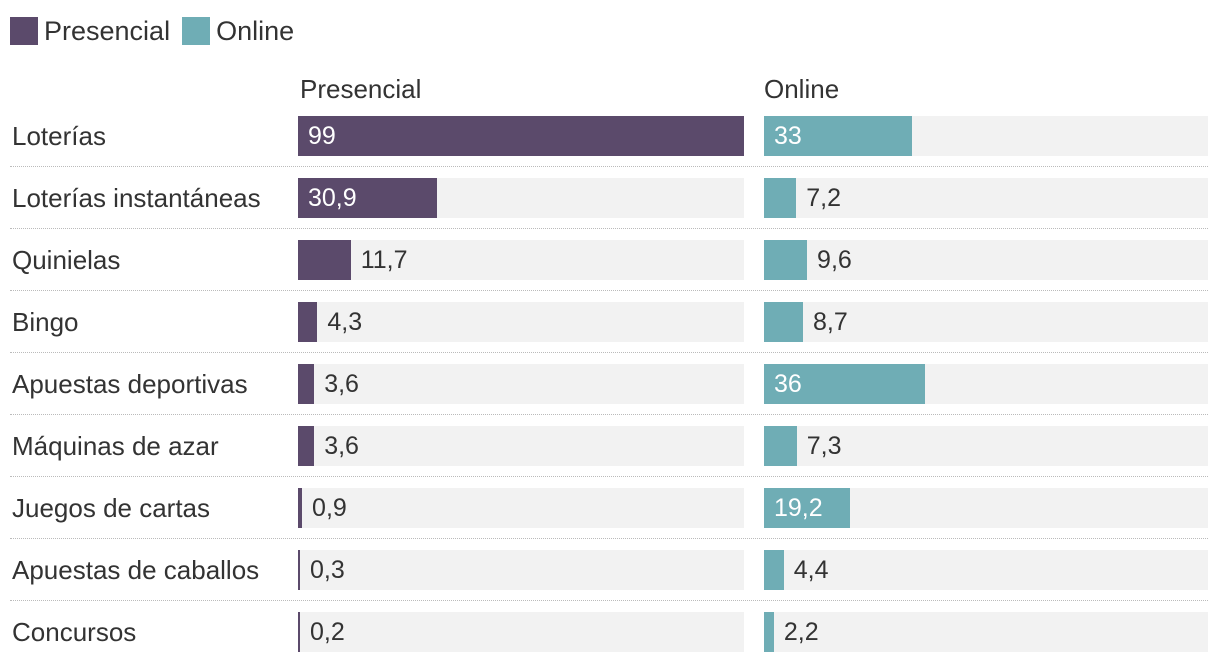 This screenshot has height=664, width=1220. What do you see at coordinates (986, 570) in the screenshot?
I see `bar-track-online: 4,4` at bounding box center [986, 570].